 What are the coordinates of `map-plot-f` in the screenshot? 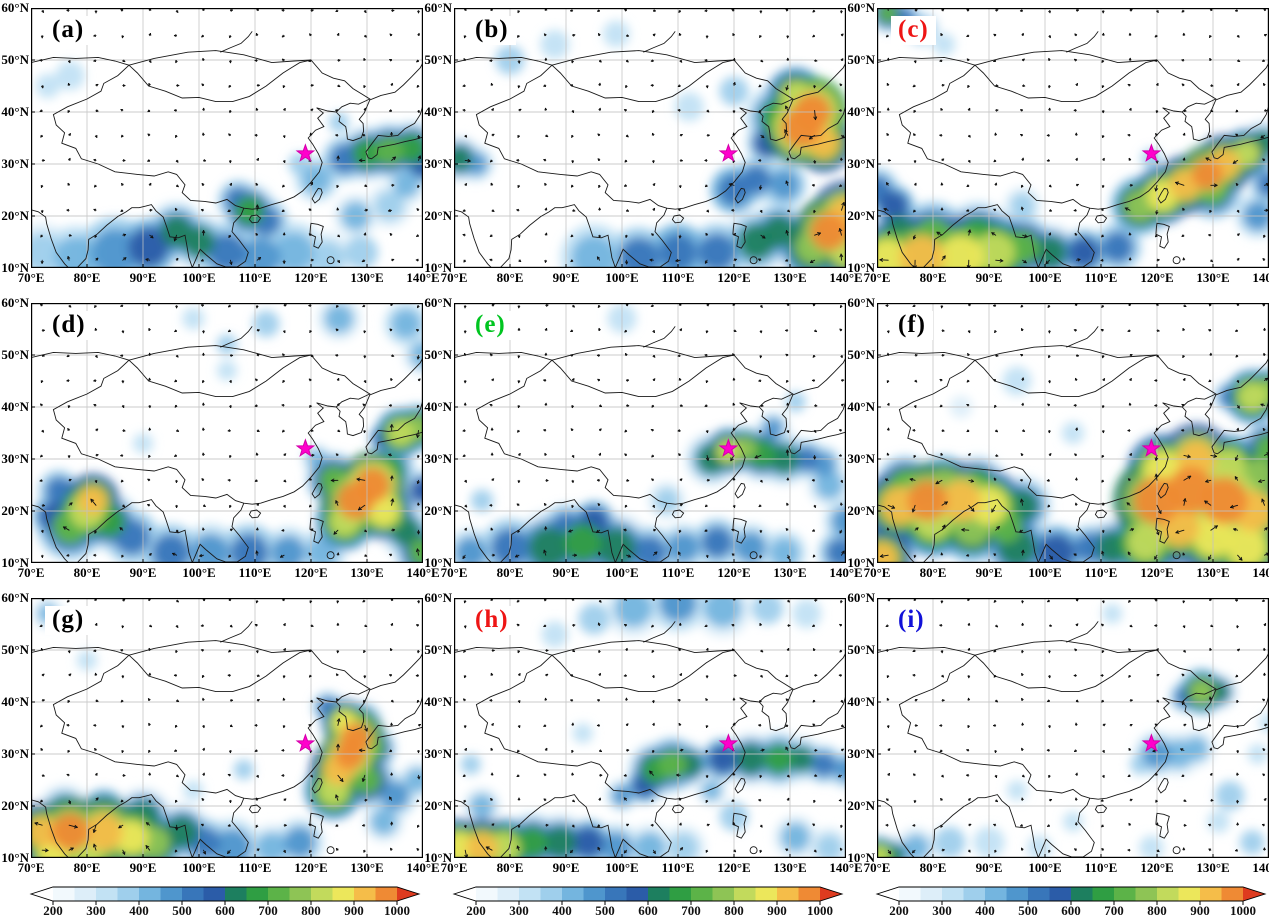 It's located at (1073, 433).